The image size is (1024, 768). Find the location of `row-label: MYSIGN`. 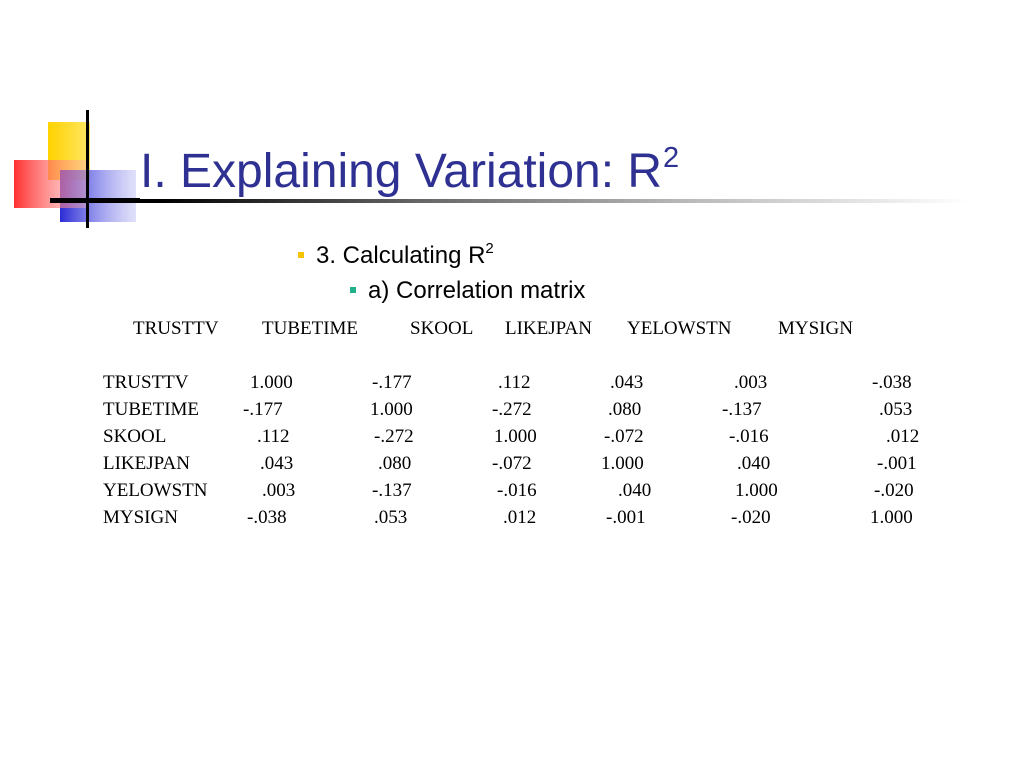

row-label: MYSIGN is located at coordinates (140, 517).